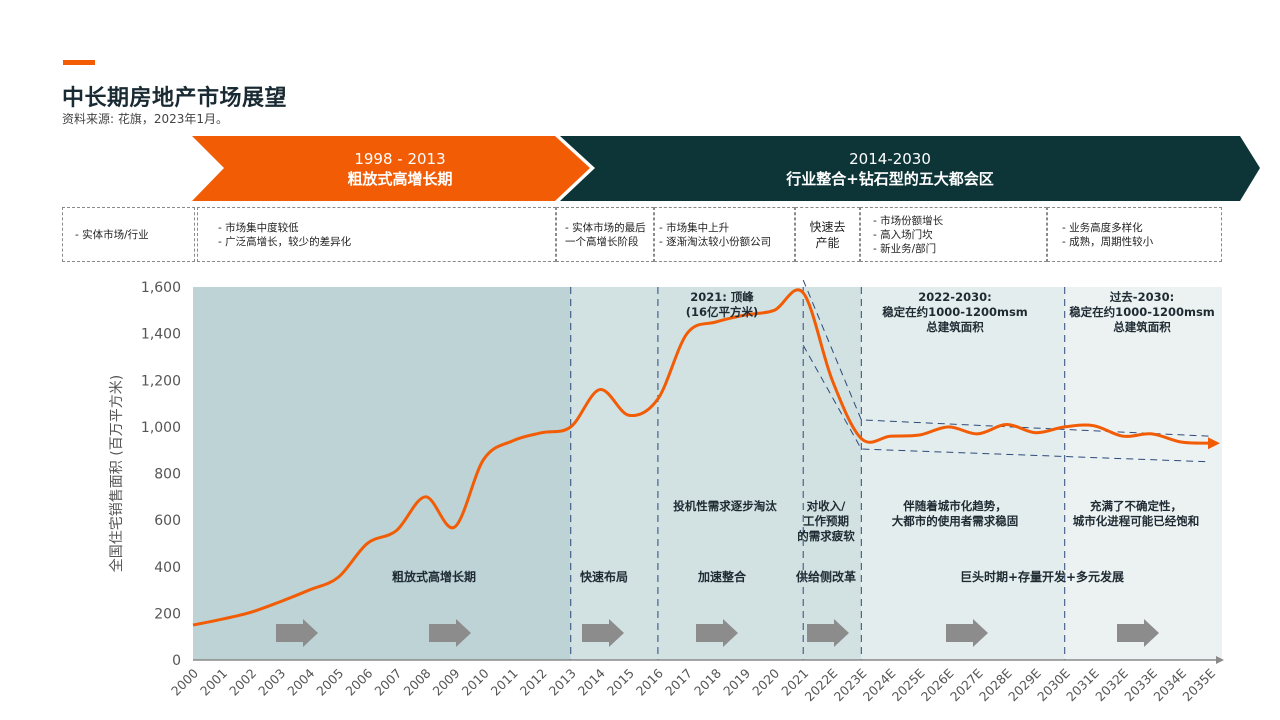  Describe the element at coordinates (242, 682) in the screenshot. I see `x-tick-label: 2002` at that location.